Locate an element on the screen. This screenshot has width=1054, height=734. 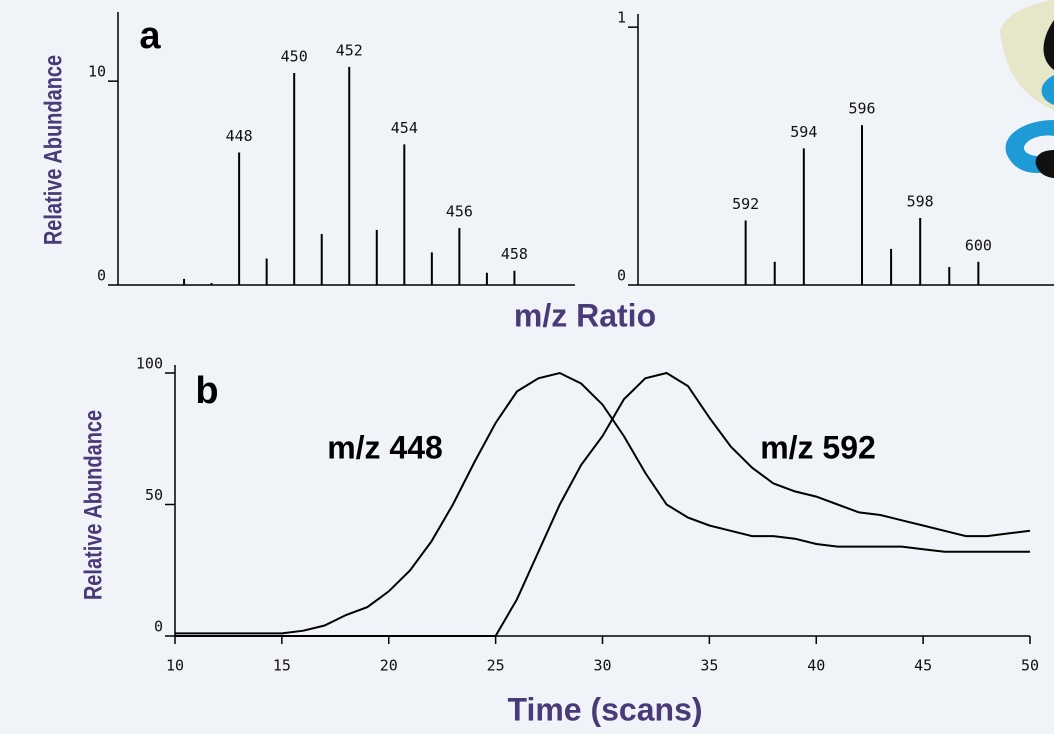
decor-blob is located at coordinates (1027, 55).